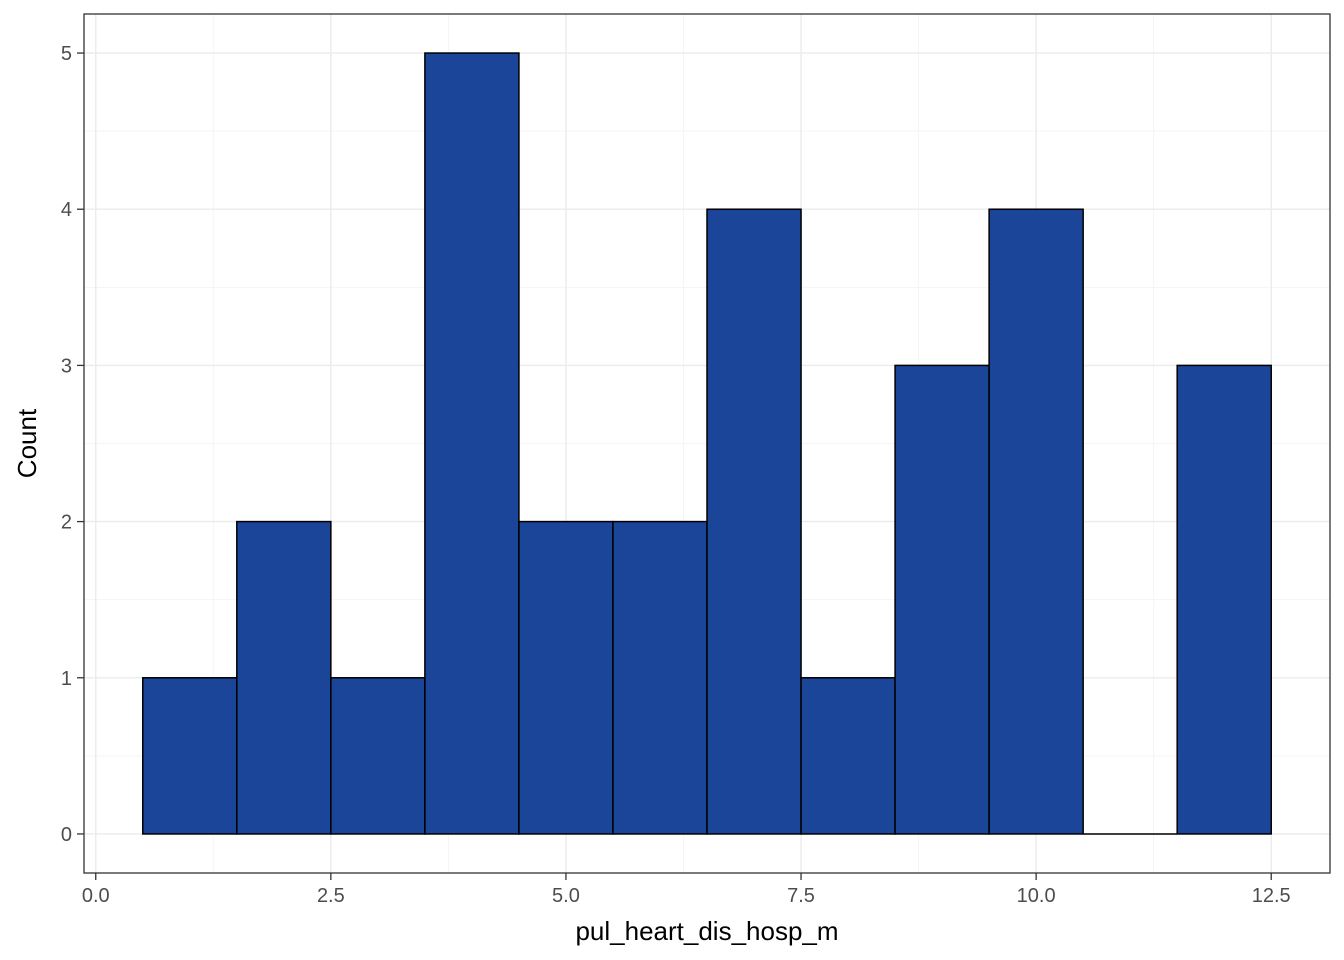  Describe the element at coordinates (686, 890) in the screenshot. I see `x-axis: 0.0 2.5 5.0 7.5 10.0 12.5` at that location.